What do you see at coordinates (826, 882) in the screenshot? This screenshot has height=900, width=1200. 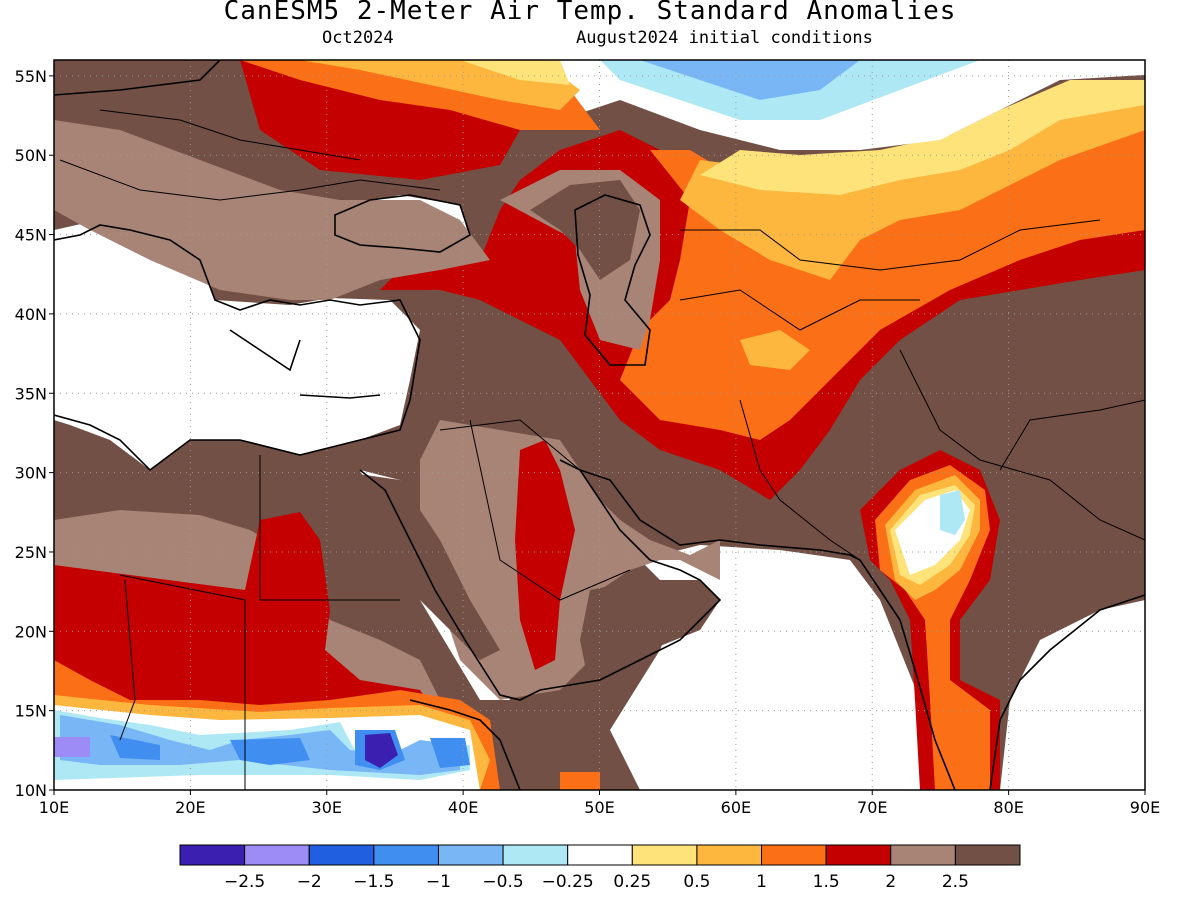 I see `colorbar-label: 1.5` at bounding box center [826, 882].